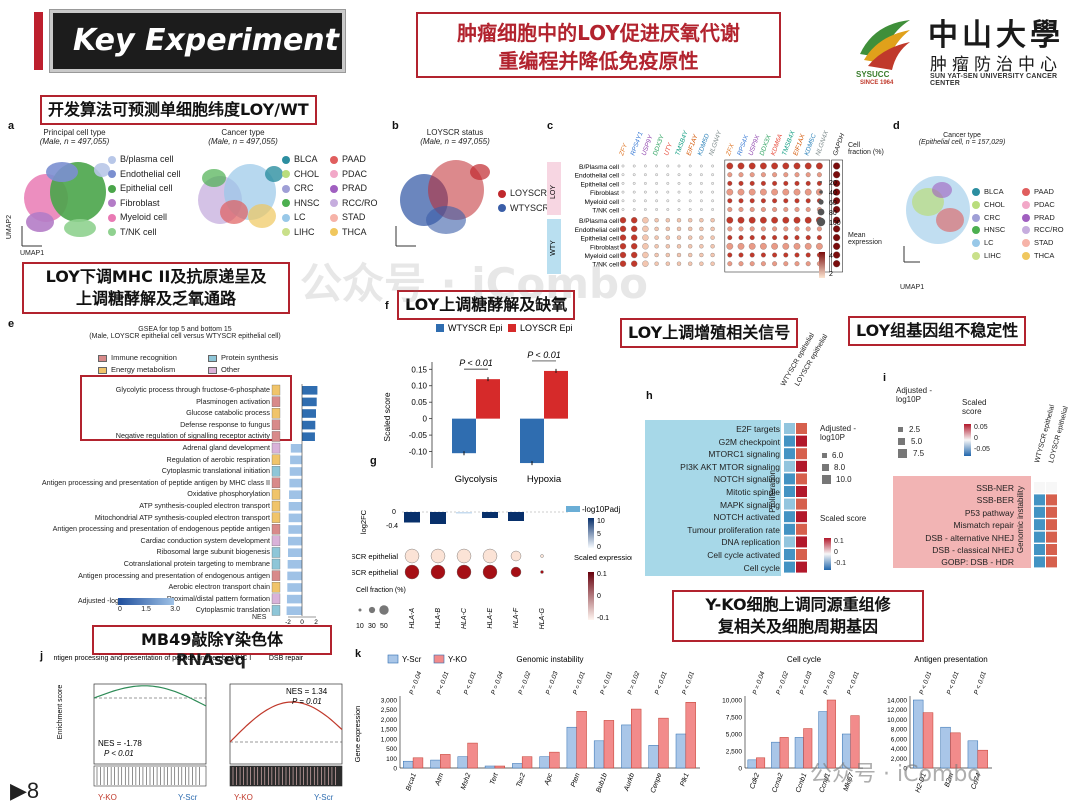  Describe the element at coordinates (112, 217) in the screenshot. I see `cell-type-legend-swatch` at that location.